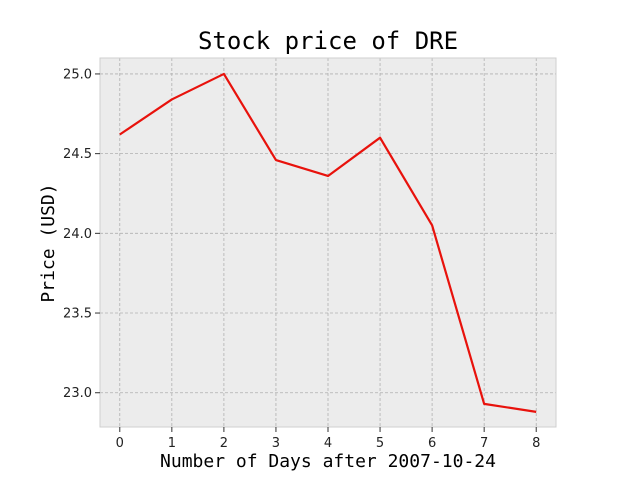 This screenshot has height=480, width=640. Describe the element at coordinates (77, 314) in the screenshot. I see `y-tick-label: 23.5` at that location.